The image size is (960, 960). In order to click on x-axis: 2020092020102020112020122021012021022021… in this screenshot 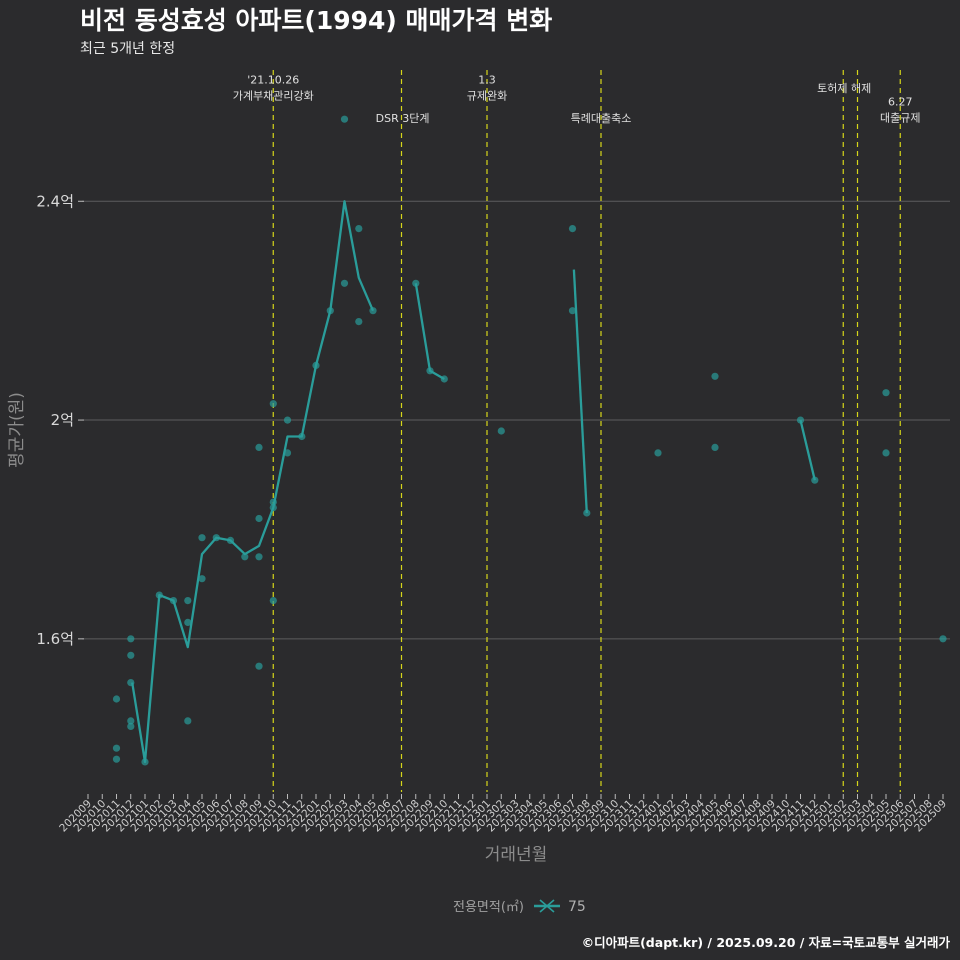, I will do `click(503, 814)`.